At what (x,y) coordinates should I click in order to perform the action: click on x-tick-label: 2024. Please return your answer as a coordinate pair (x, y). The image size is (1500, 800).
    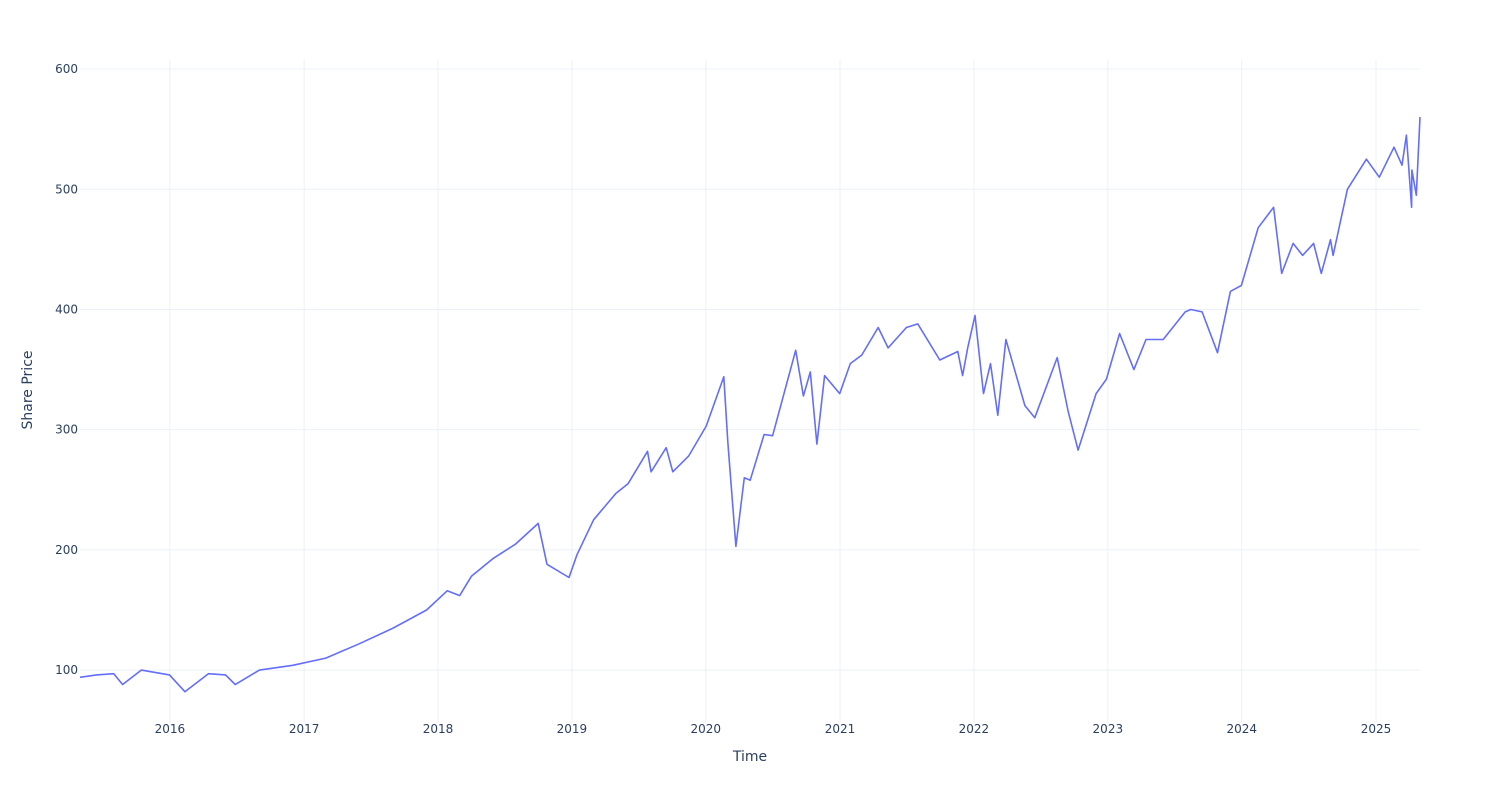
    Looking at the image, I should click on (1241, 729).